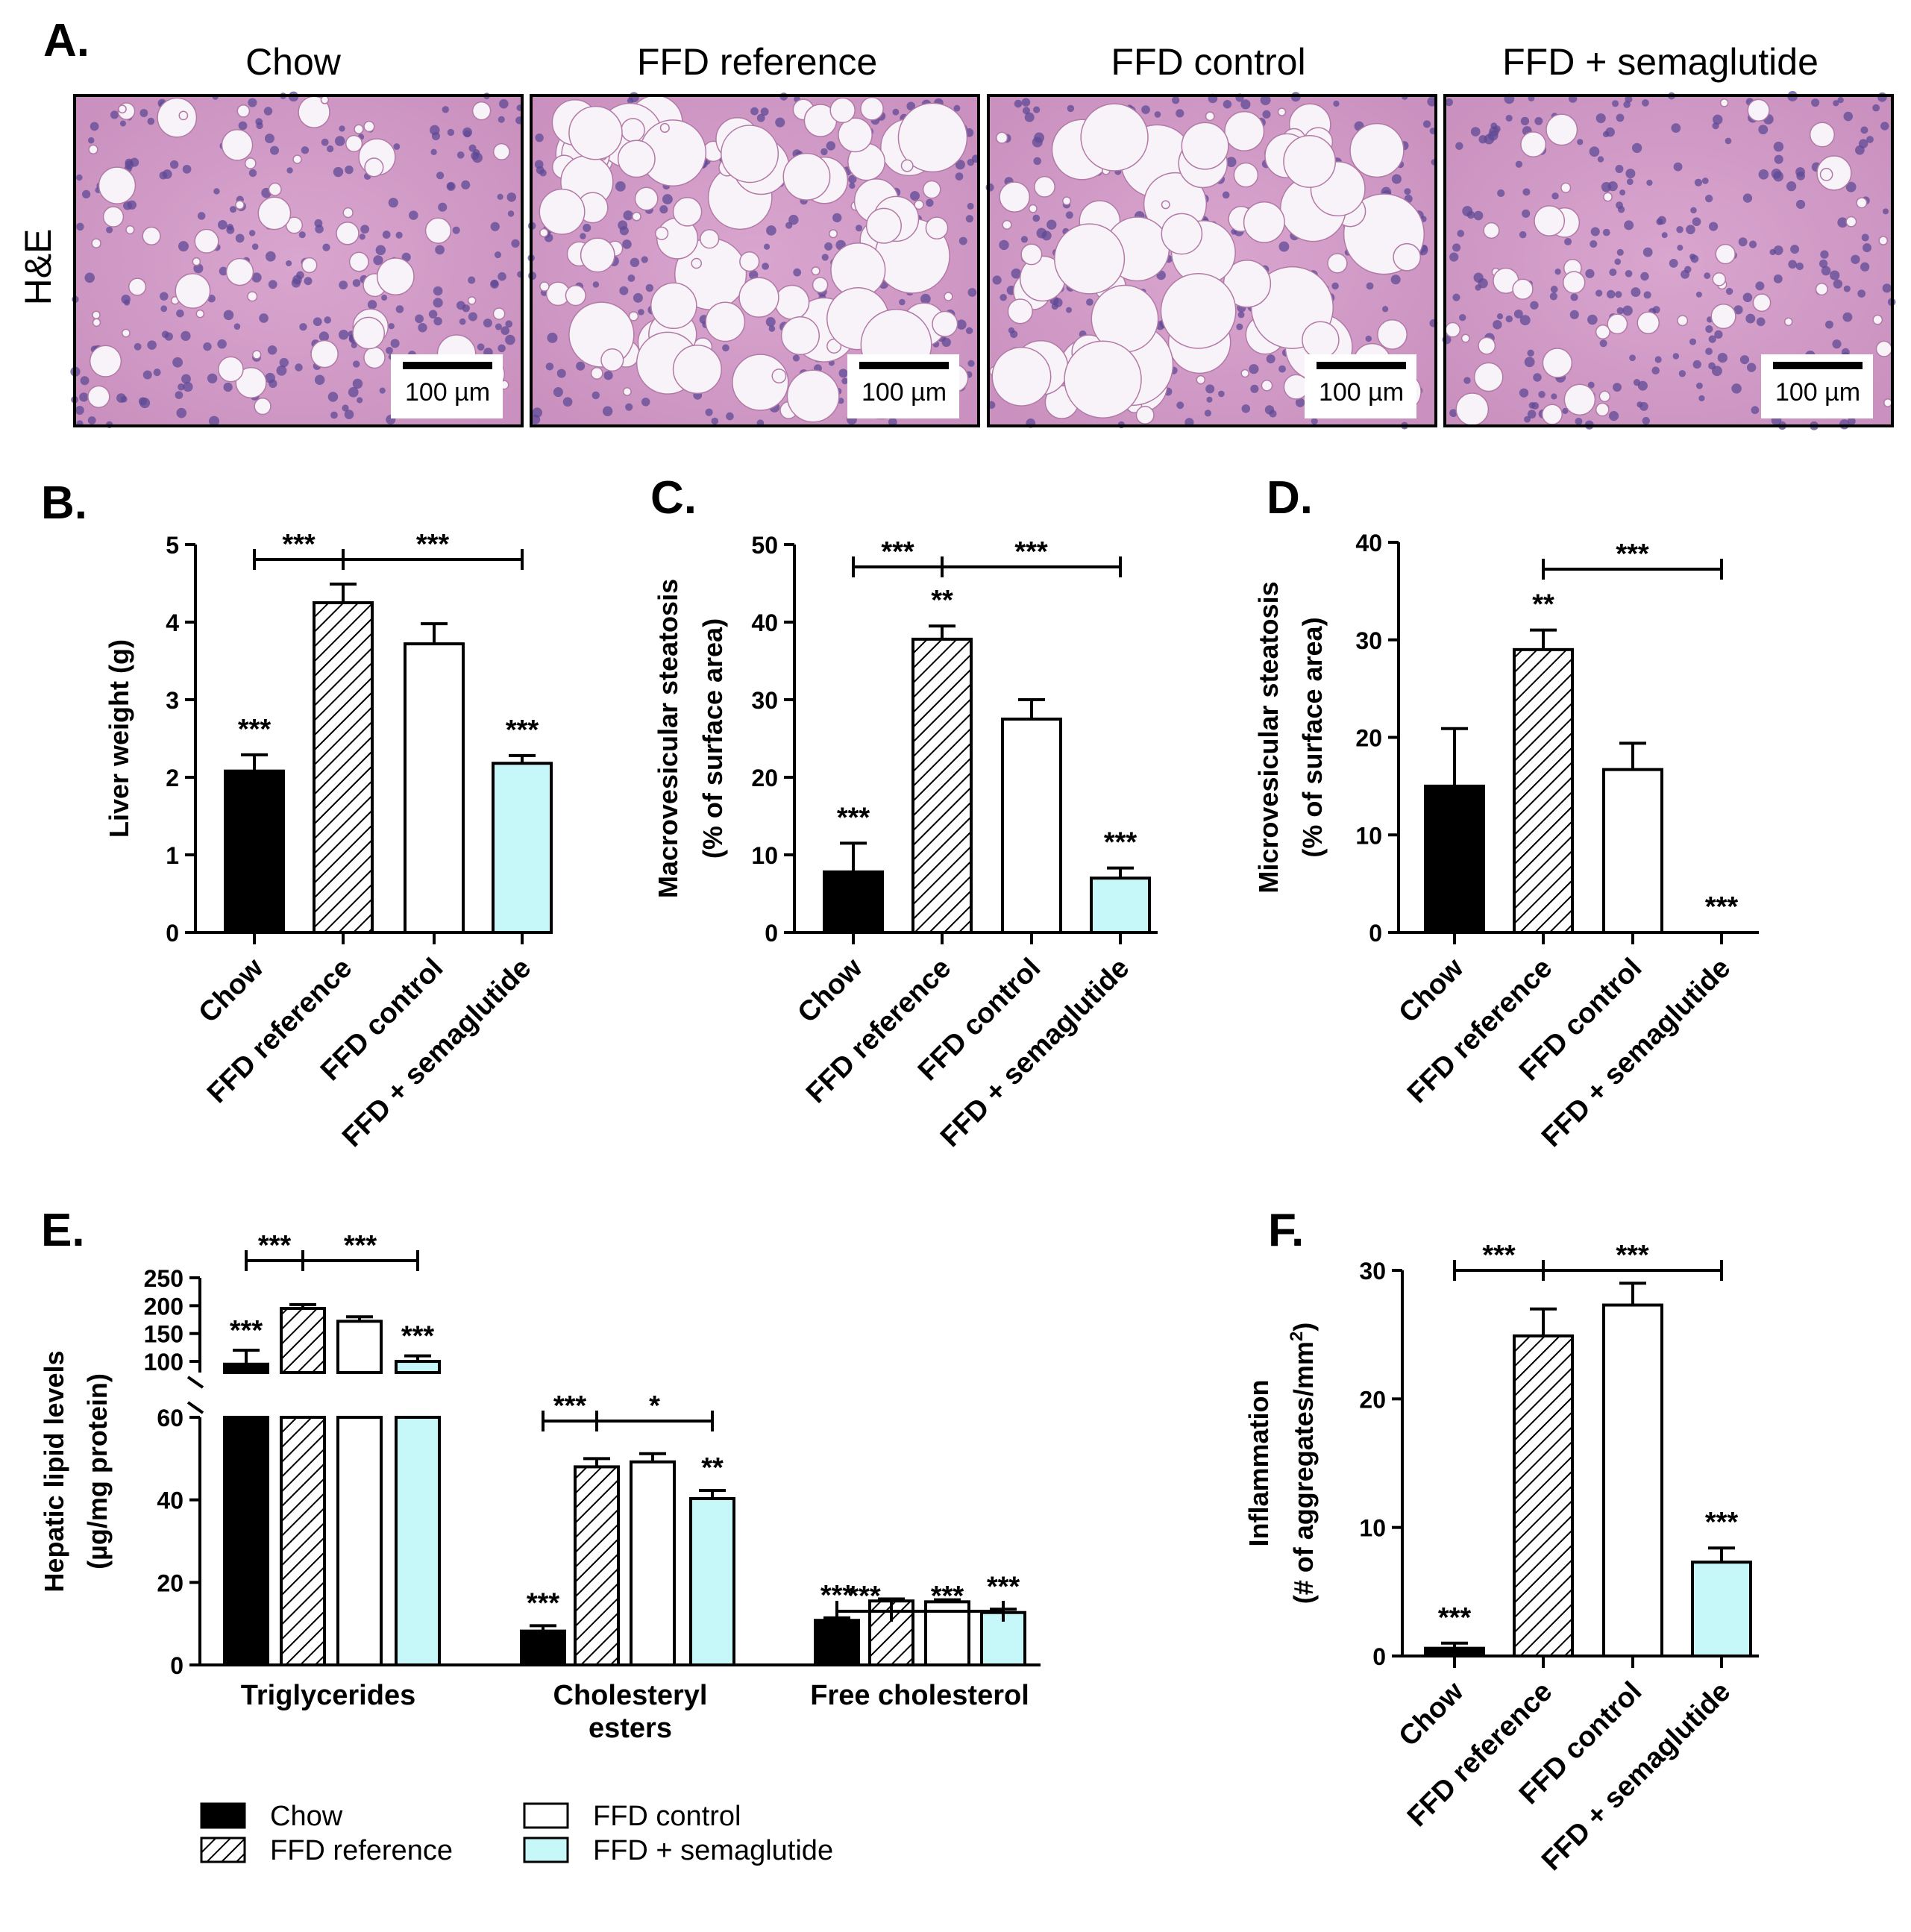  What do you see at coordinates (170, 1418) in the screenshot?
I see `y-tick-label: 60` at bounding box center [170, 1418].